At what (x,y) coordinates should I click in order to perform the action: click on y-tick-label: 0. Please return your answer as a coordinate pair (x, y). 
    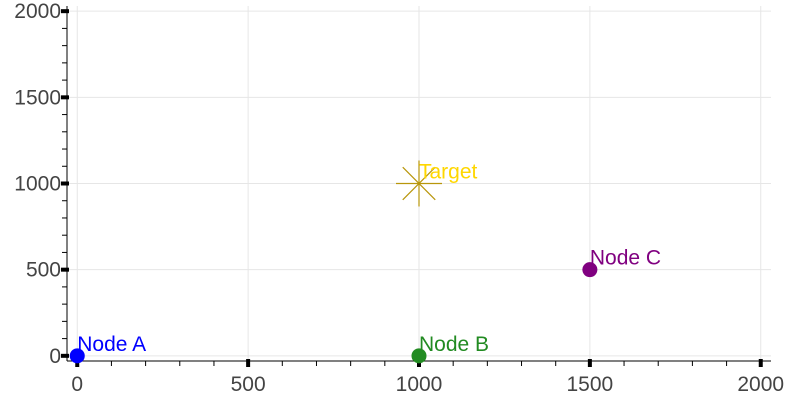
    Looking at the image, I should click on (55, 356).